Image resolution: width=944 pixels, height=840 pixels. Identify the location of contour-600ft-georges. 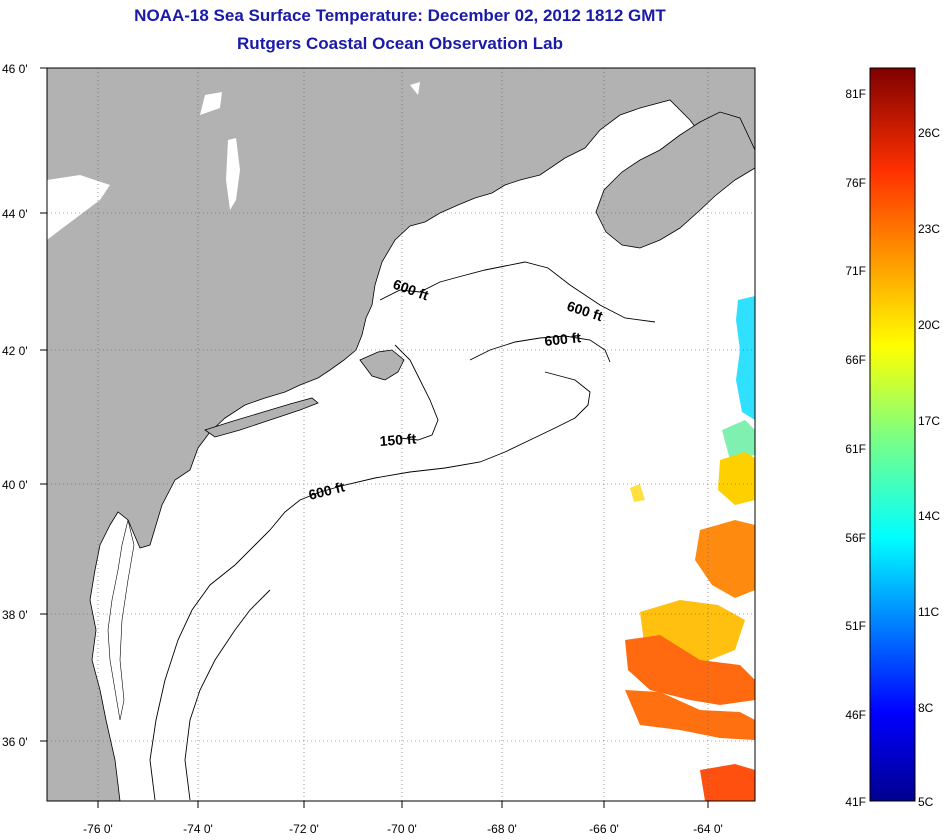
(540, 349).